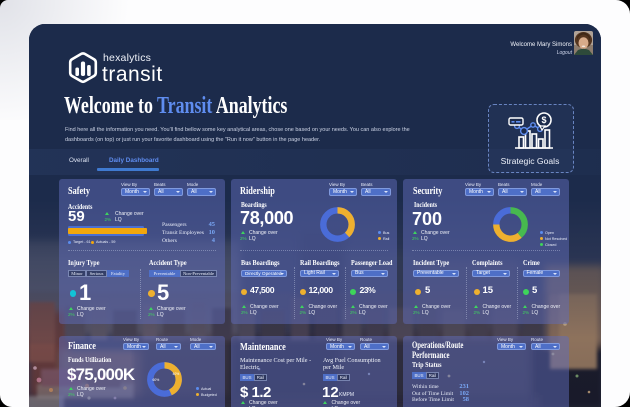  Describe the element at coordinates (176, 374) in the screenshot. I see `svg-text: 40%` at that location.